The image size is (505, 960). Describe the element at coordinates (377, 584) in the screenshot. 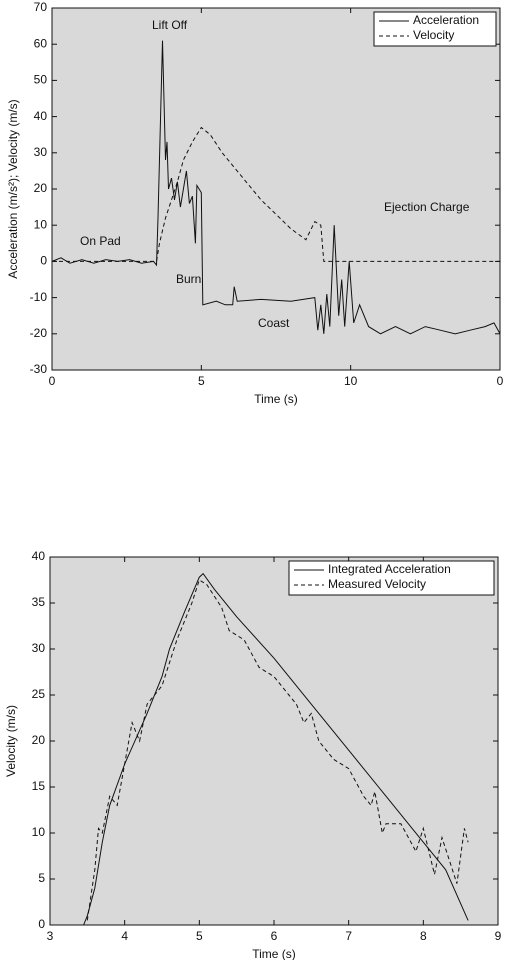

I see `legend-label: Measured Velocity` at that location.